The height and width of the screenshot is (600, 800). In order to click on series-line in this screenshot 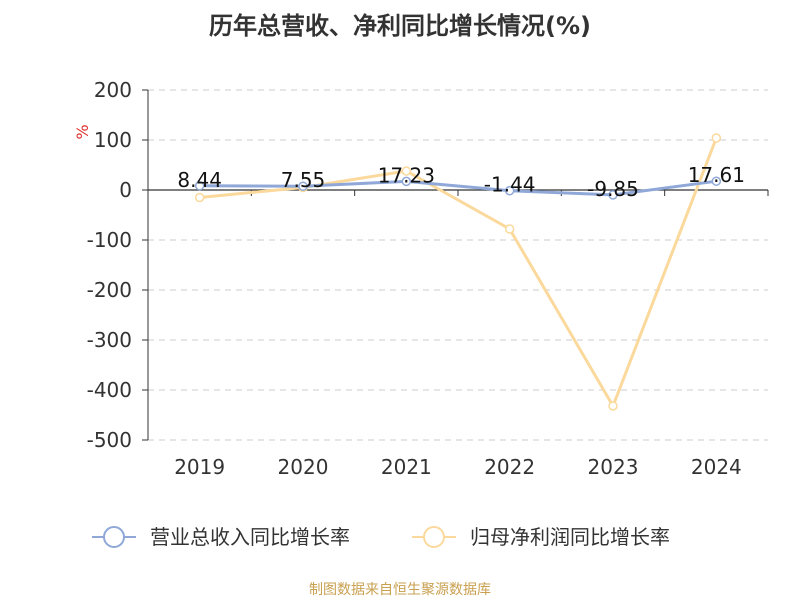, I will do `click(458, 188)`.